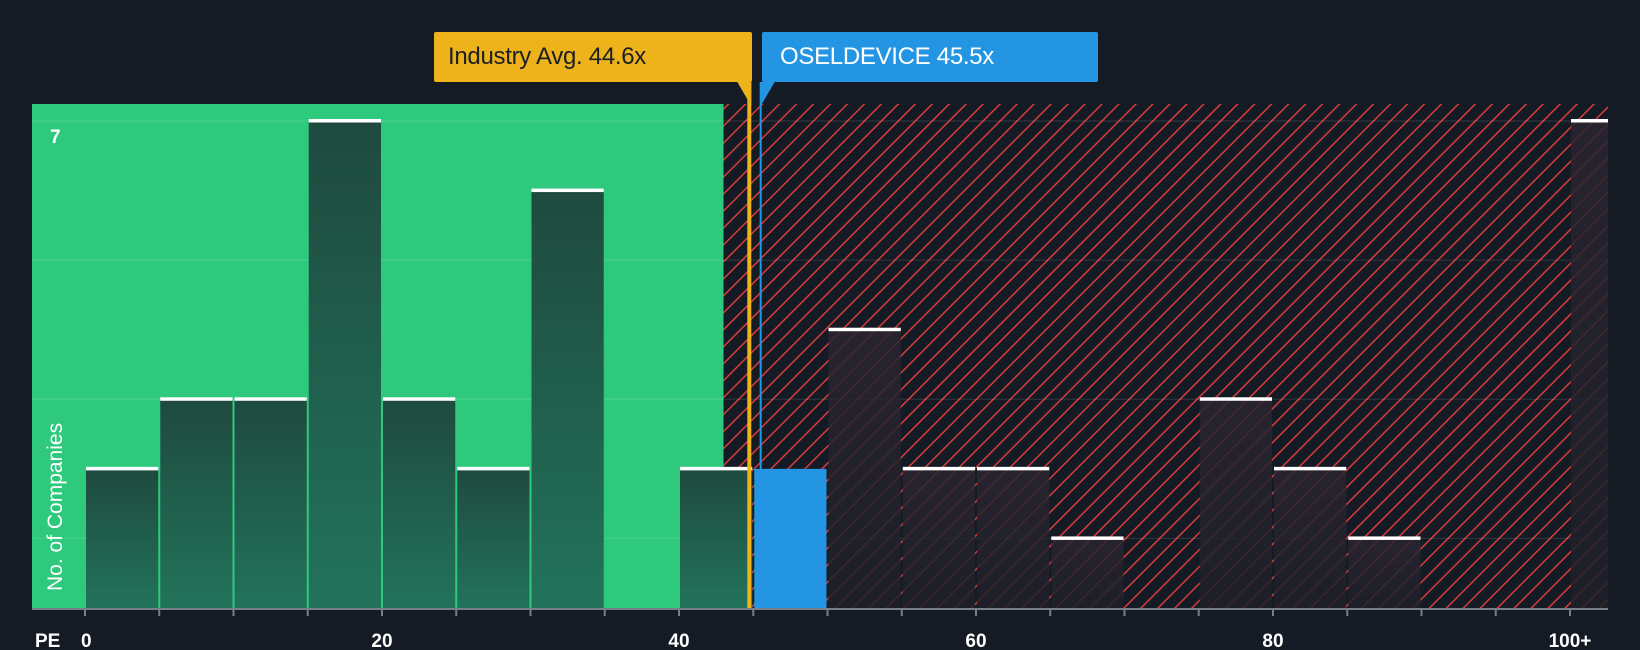 This screenshot has height=650, width=1640. Describe the element at coordinates (678, 640) in the screenshot. I see `x-tick-label: 40` at that location.